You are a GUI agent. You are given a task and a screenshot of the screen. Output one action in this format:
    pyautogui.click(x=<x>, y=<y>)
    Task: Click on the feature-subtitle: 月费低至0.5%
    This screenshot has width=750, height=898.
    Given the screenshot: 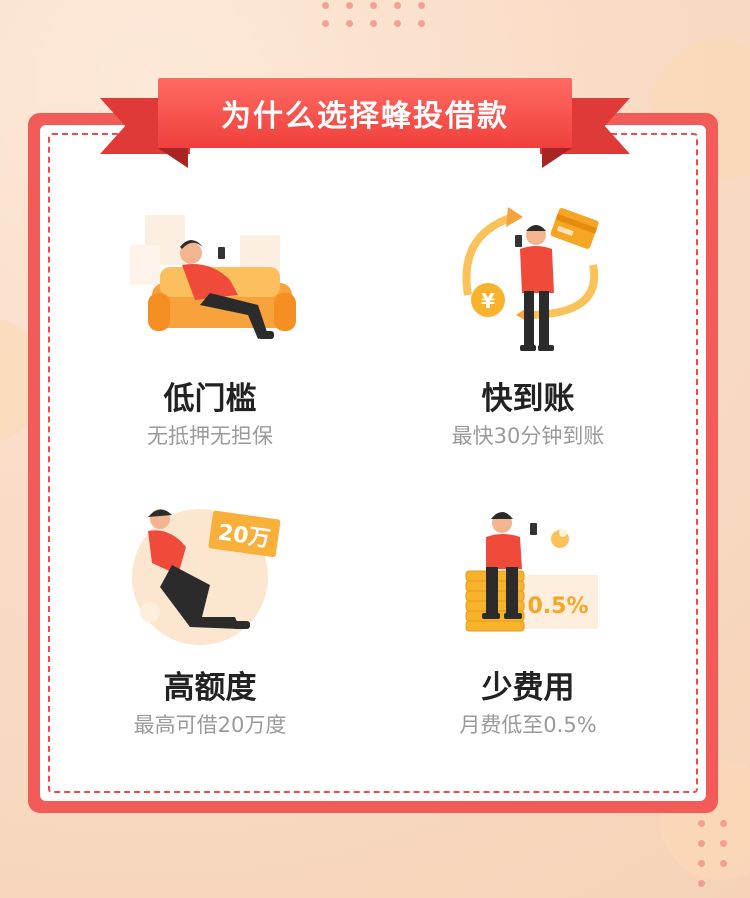 What is the action you would take?
    pyautogui.click(x=528, y=725)
    